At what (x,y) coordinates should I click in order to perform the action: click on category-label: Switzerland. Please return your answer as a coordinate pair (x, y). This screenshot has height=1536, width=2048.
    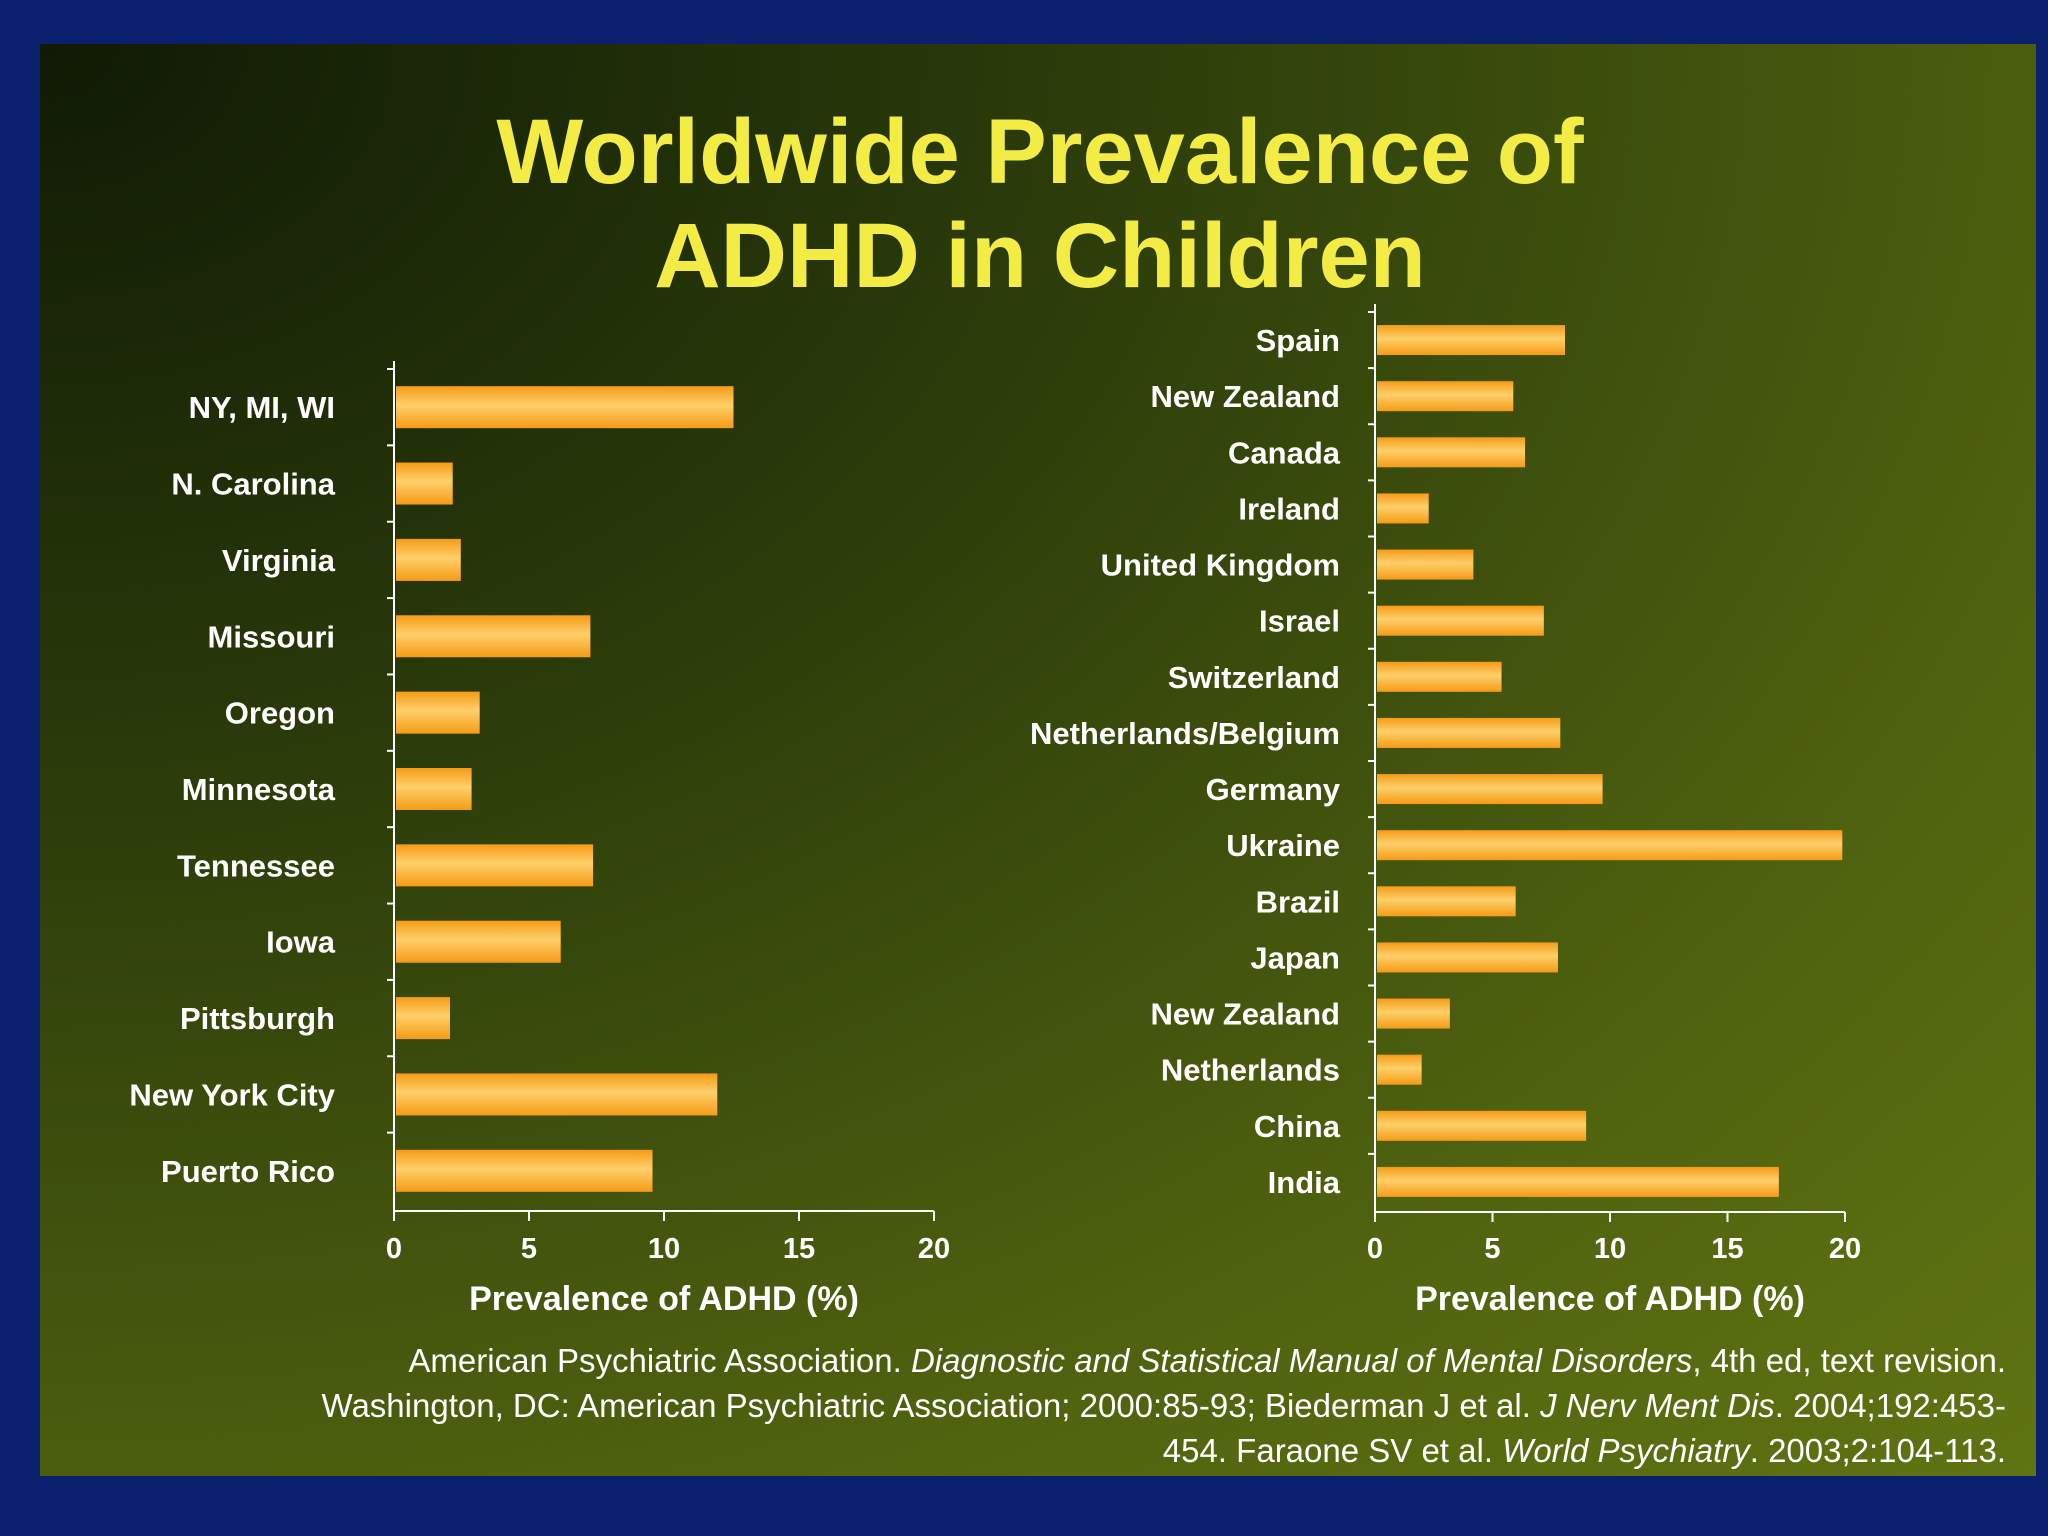
    Looking at the image, I should click on (1254, 677).